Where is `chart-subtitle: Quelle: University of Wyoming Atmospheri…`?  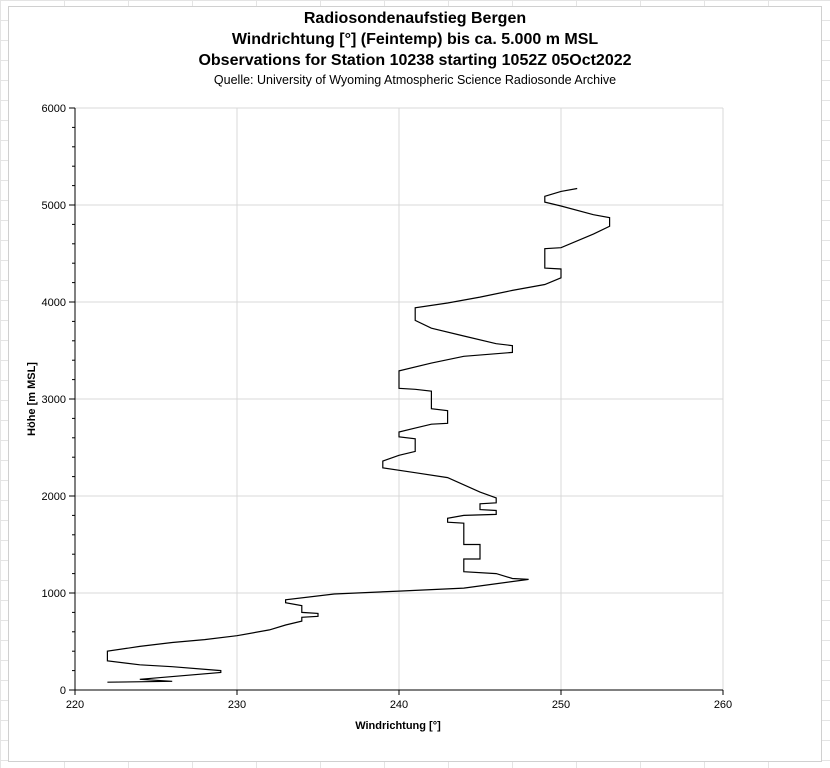 chart-subtitle: Quelle: University of Wyoming Atmospheri… is located at coordinates (415, 80).